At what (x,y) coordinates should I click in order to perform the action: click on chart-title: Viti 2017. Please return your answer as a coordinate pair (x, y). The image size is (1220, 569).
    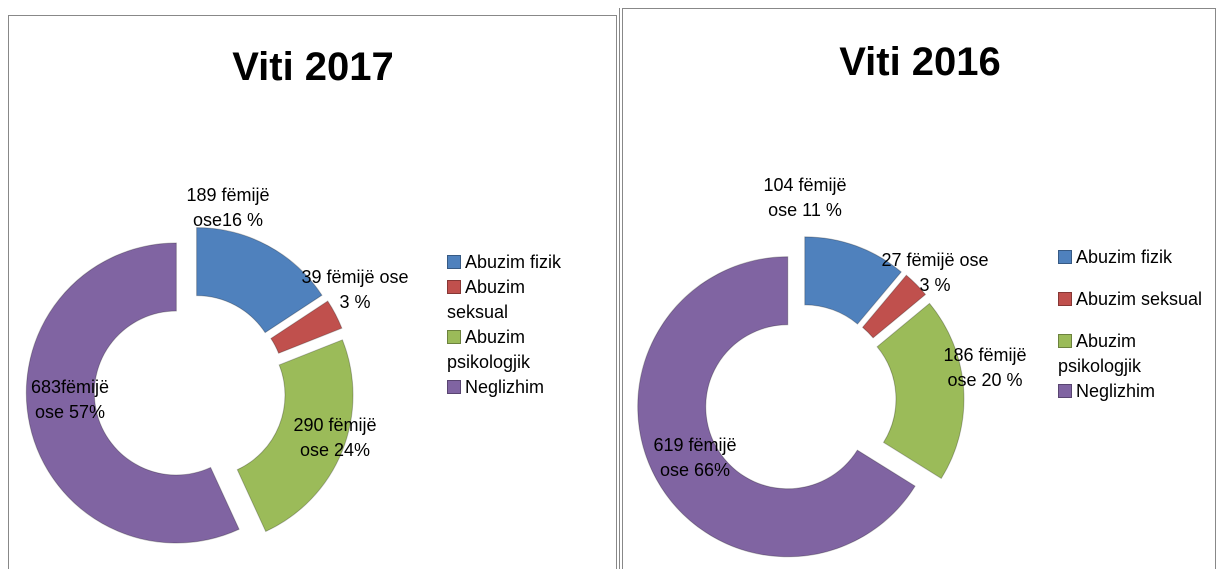
    Looking at the image, I should click on (313, 67).